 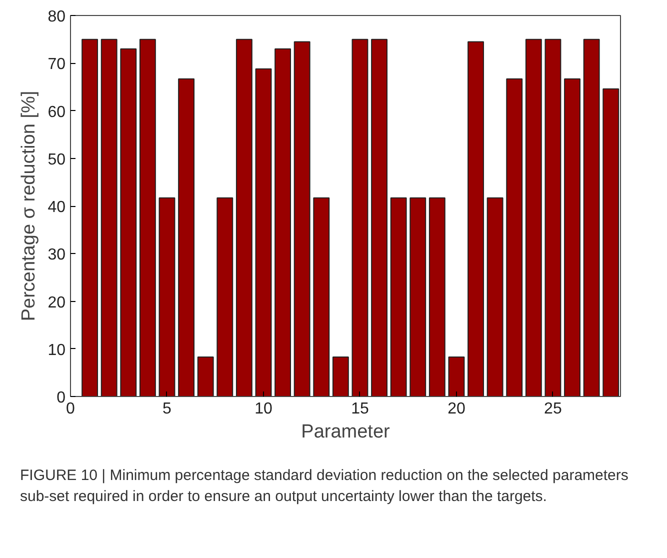 What do you see at coordinates (57, 65) in the screenshot?
I see `y-tick-label: 70` at bounding box center [57, 65].